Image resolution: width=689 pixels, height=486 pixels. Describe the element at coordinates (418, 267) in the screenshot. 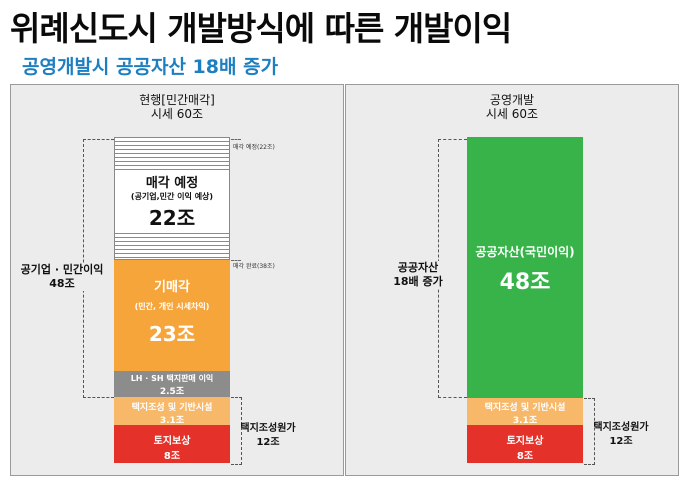

I see `bracket-label: 공공자산` at that location.